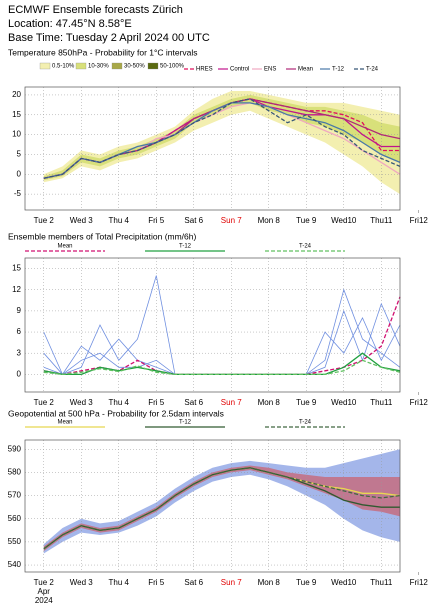 The width and height of the screenshot is (440, 608). Describe the element at coordinates (44, 600) in the screenshot. I see `year-label: 2024` at that location.